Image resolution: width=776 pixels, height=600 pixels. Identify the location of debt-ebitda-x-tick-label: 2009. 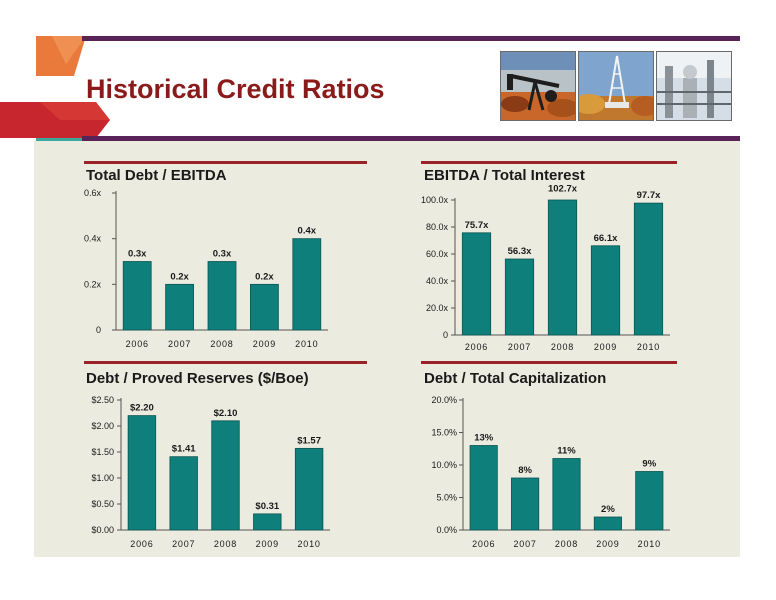
(264, 344).